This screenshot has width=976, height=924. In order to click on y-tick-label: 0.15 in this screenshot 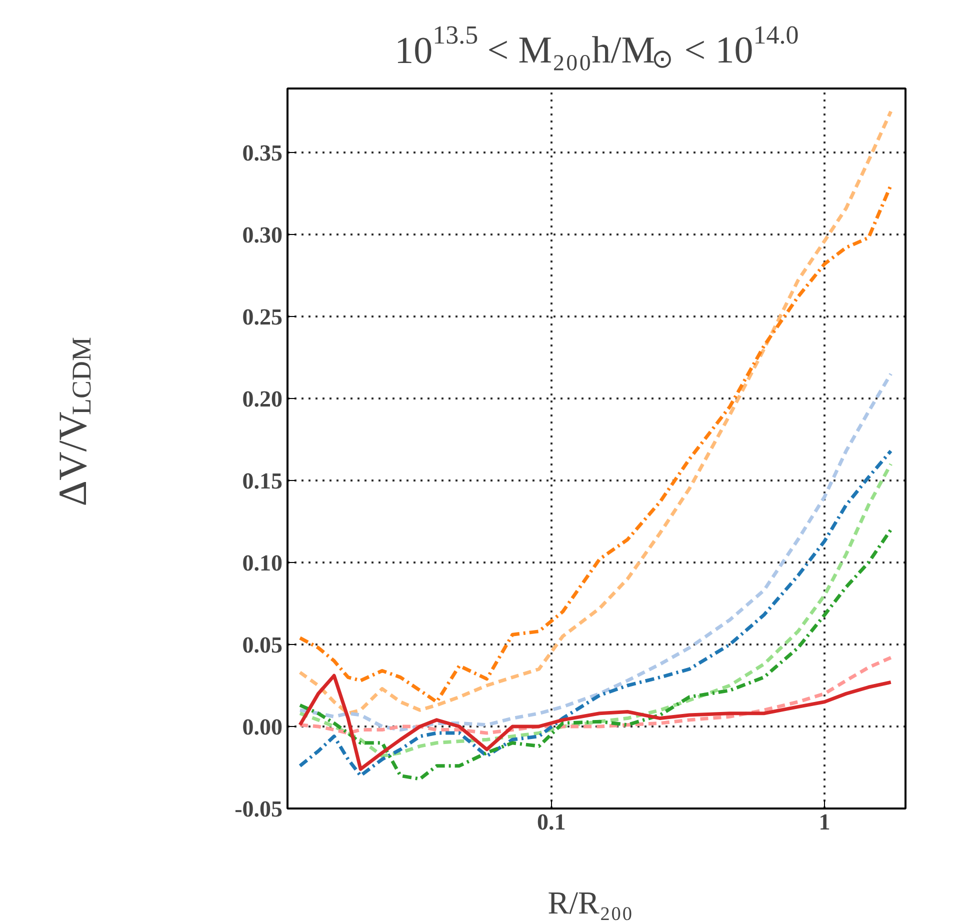, I will do `click(262, 481)`.